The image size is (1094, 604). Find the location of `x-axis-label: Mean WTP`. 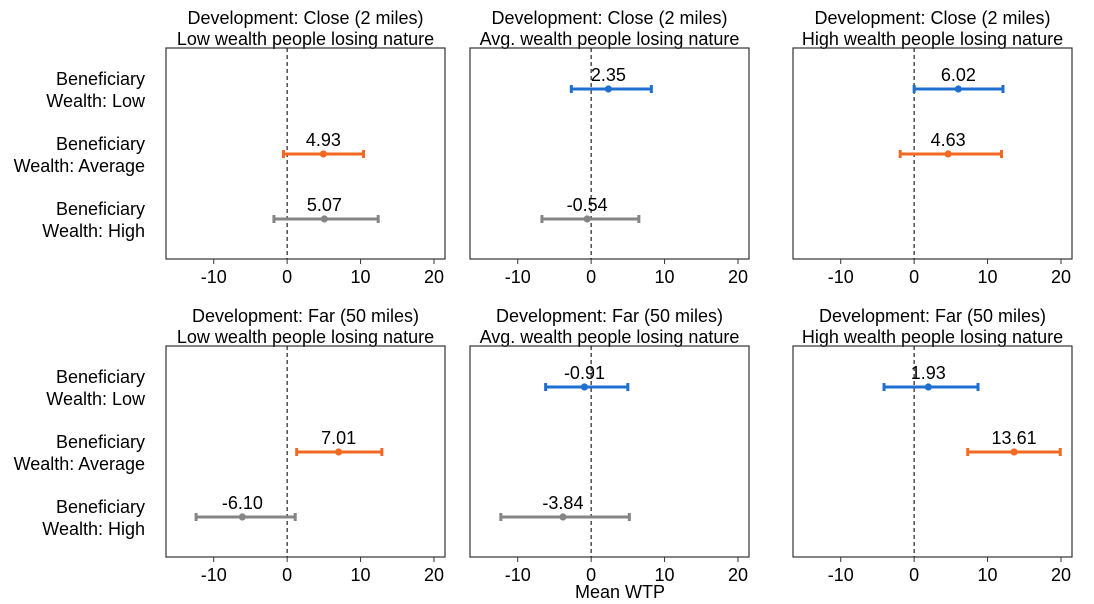

x-axis-label: Mean WTP is located at coordinates (620, 592).